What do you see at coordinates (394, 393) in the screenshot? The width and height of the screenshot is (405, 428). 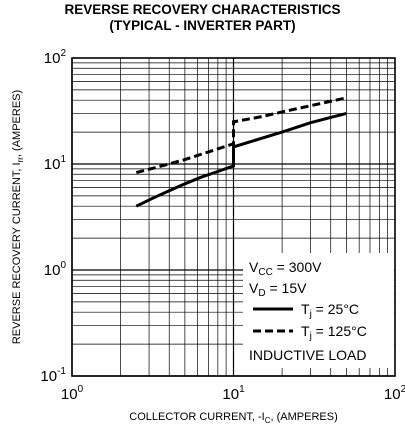 I see `x-tick-label: 10²` at bounding box center [394, 393].